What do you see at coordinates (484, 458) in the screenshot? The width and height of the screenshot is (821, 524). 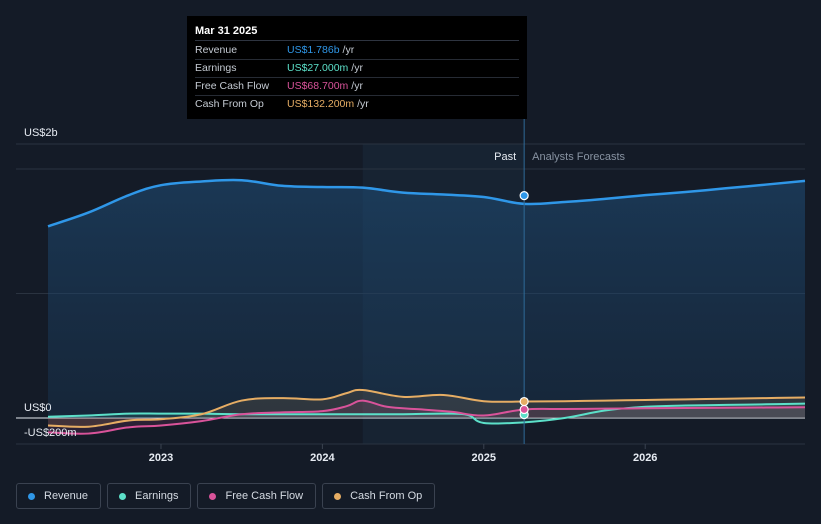 I see `x-tick-label: 2025` at bounding box center [484, 458].